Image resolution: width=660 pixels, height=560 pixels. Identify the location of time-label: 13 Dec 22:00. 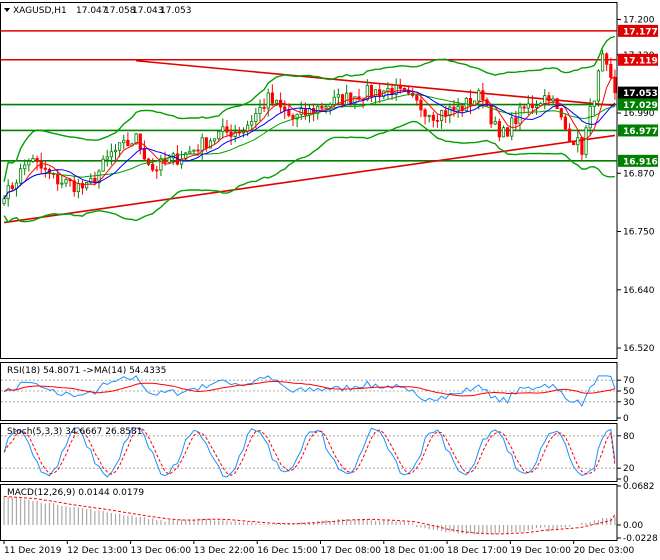
(224, 551).